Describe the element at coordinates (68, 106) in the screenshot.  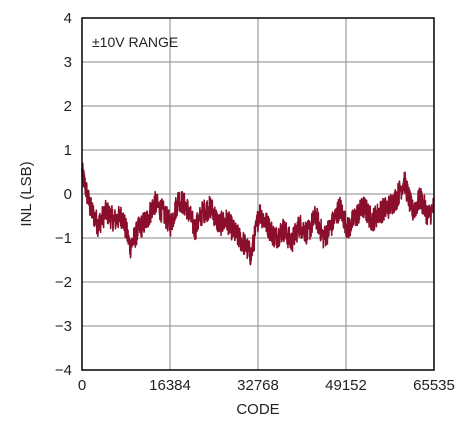
I see `y-tick-label: 2` at that location.